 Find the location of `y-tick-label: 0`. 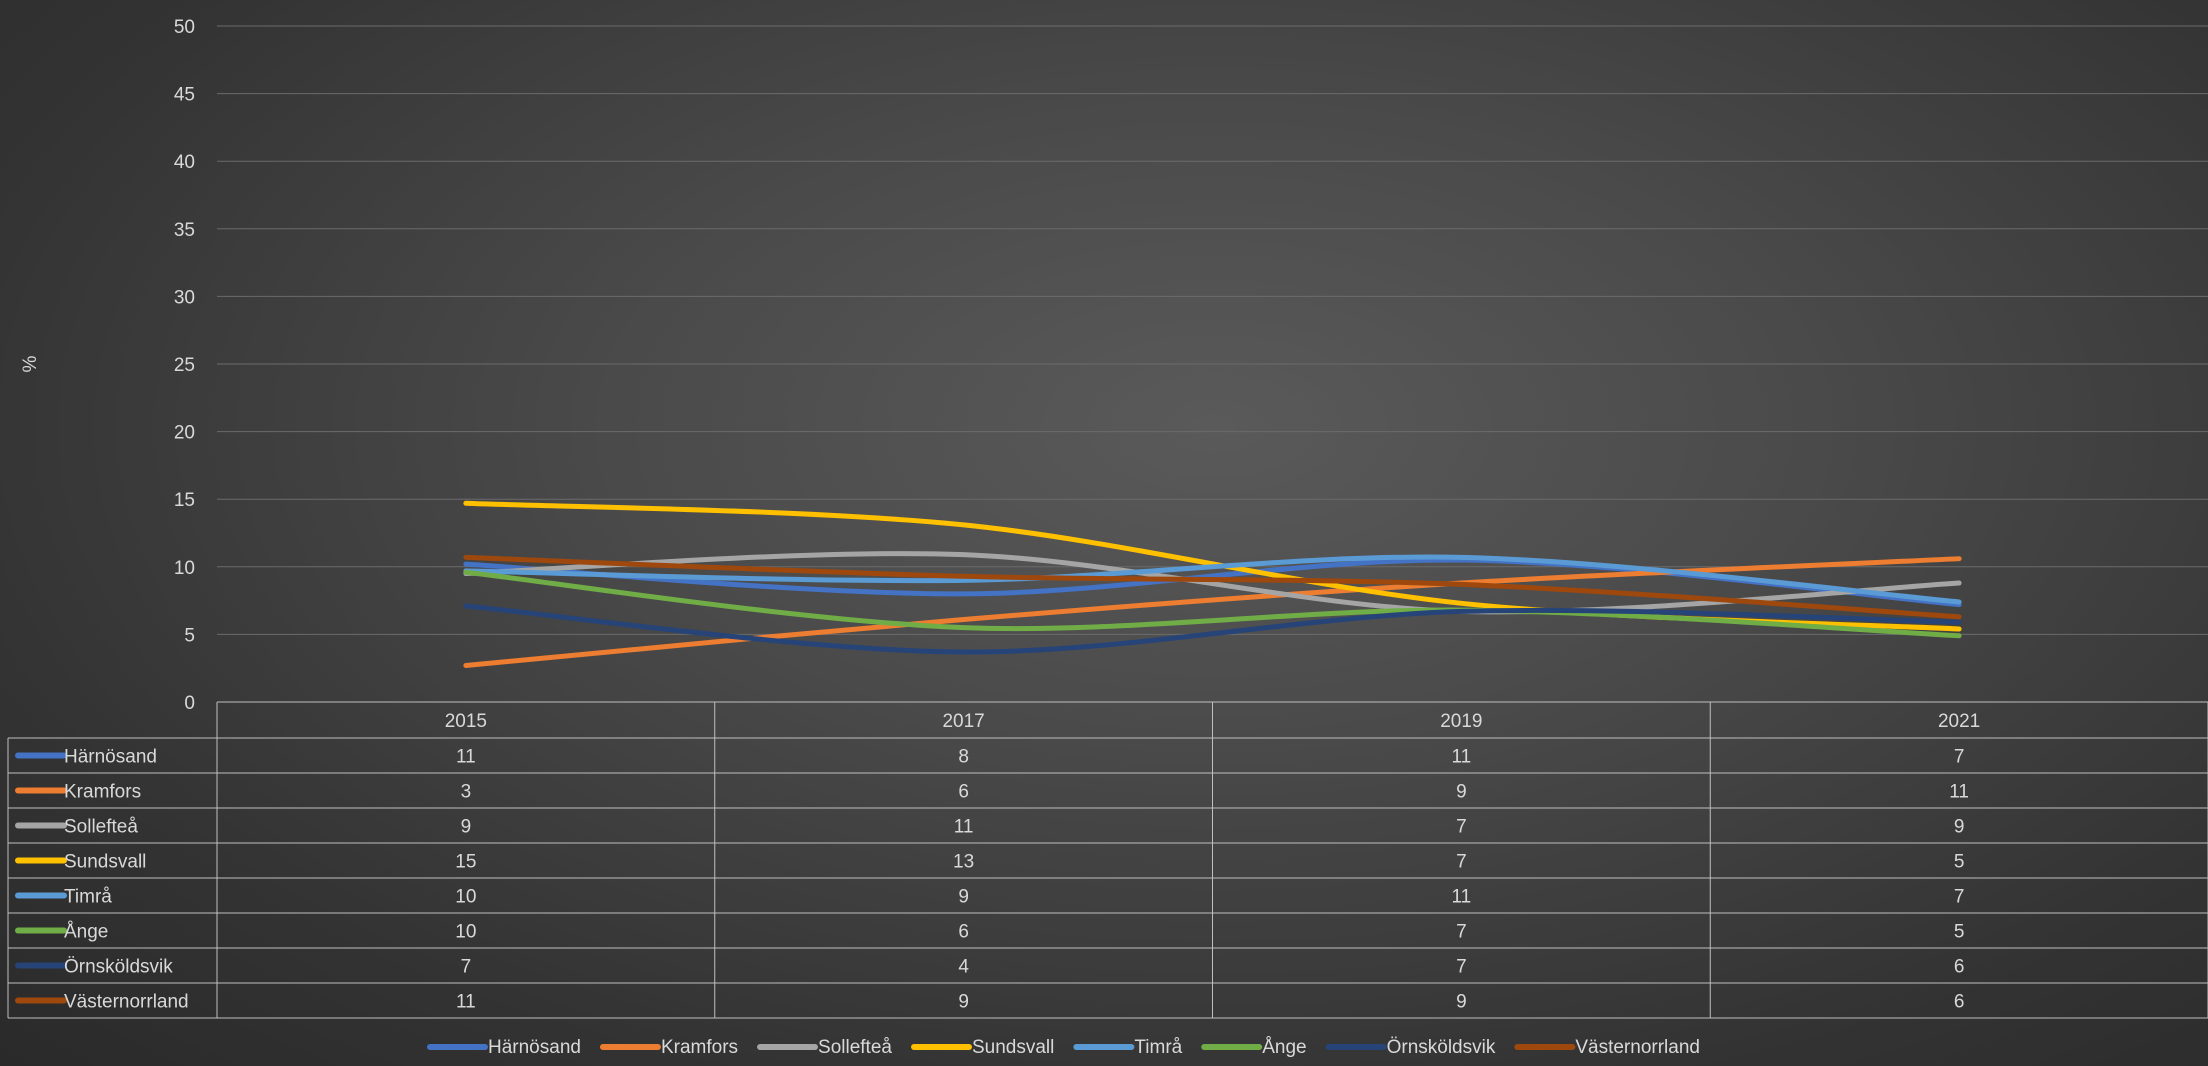

y-tick-label: 0 is located at coordinates (189, 703).